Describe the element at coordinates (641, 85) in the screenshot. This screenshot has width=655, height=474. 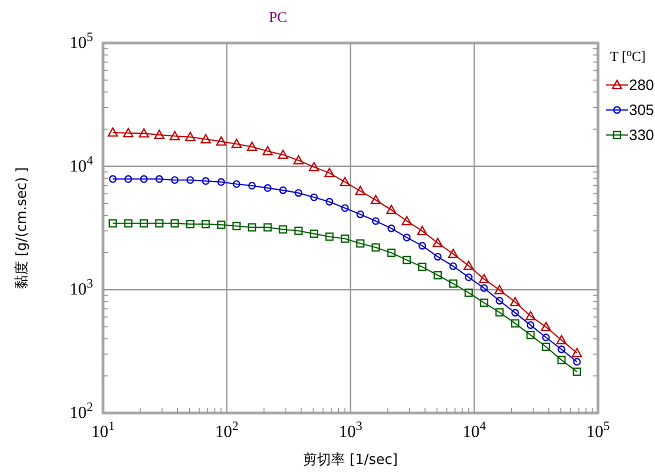
I see `legend-label: 280` at that location.